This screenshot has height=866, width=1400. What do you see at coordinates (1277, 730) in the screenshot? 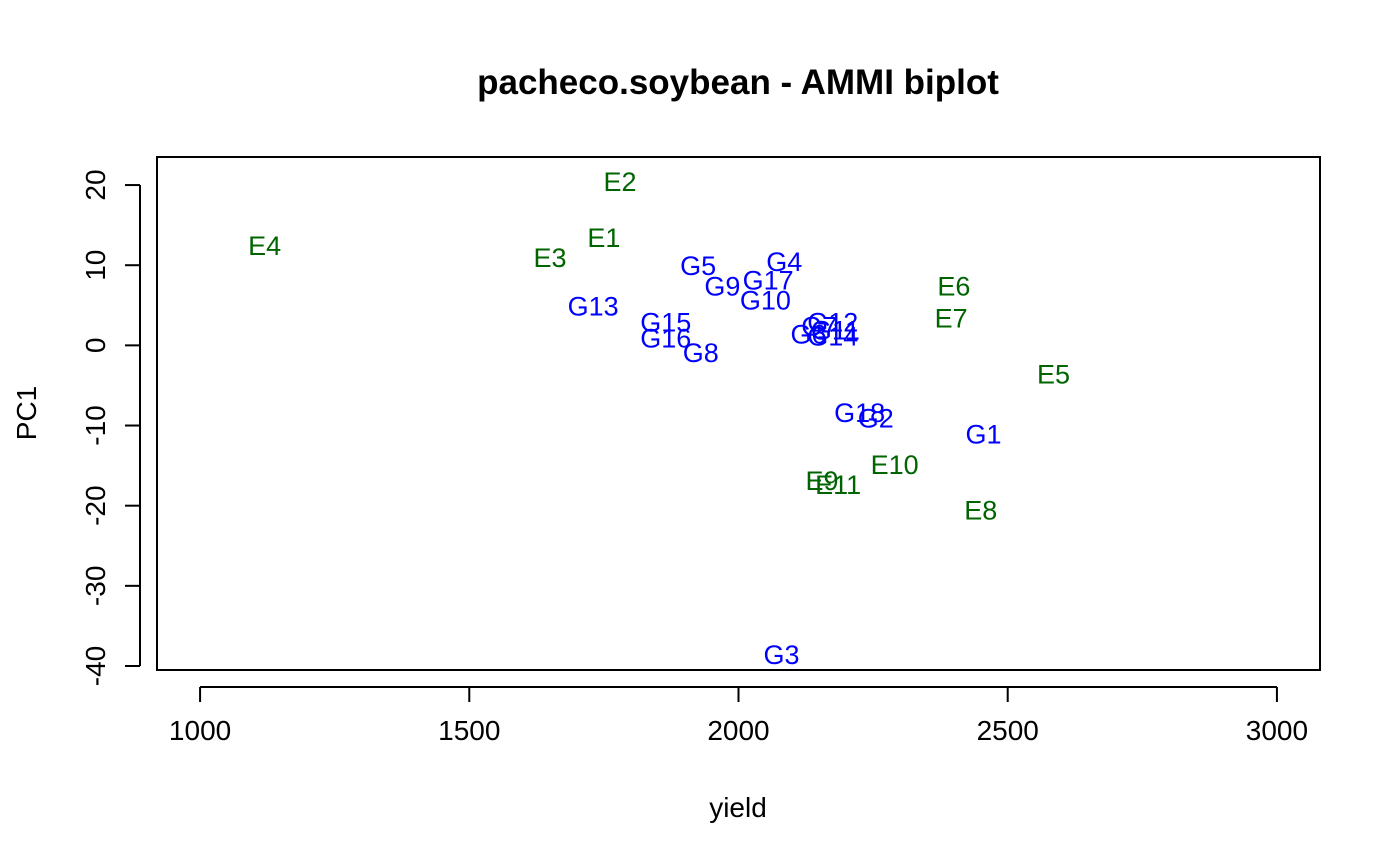
I see `x-tick-label: 3000` at bounding box center [1277, 730].